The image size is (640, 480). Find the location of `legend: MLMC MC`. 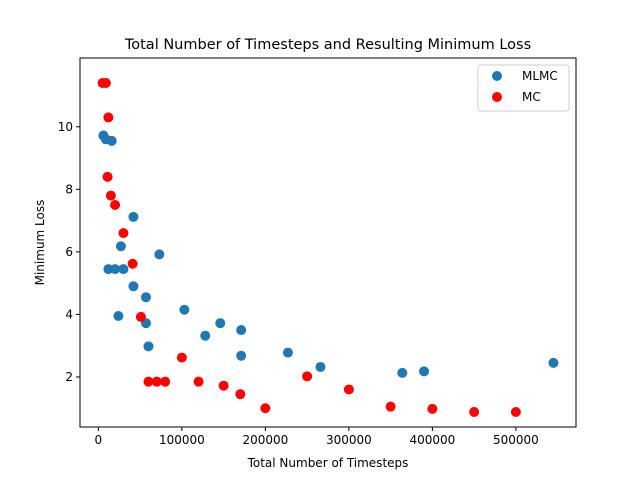

legend: MLMC MC is located at coordinates (523, 88).